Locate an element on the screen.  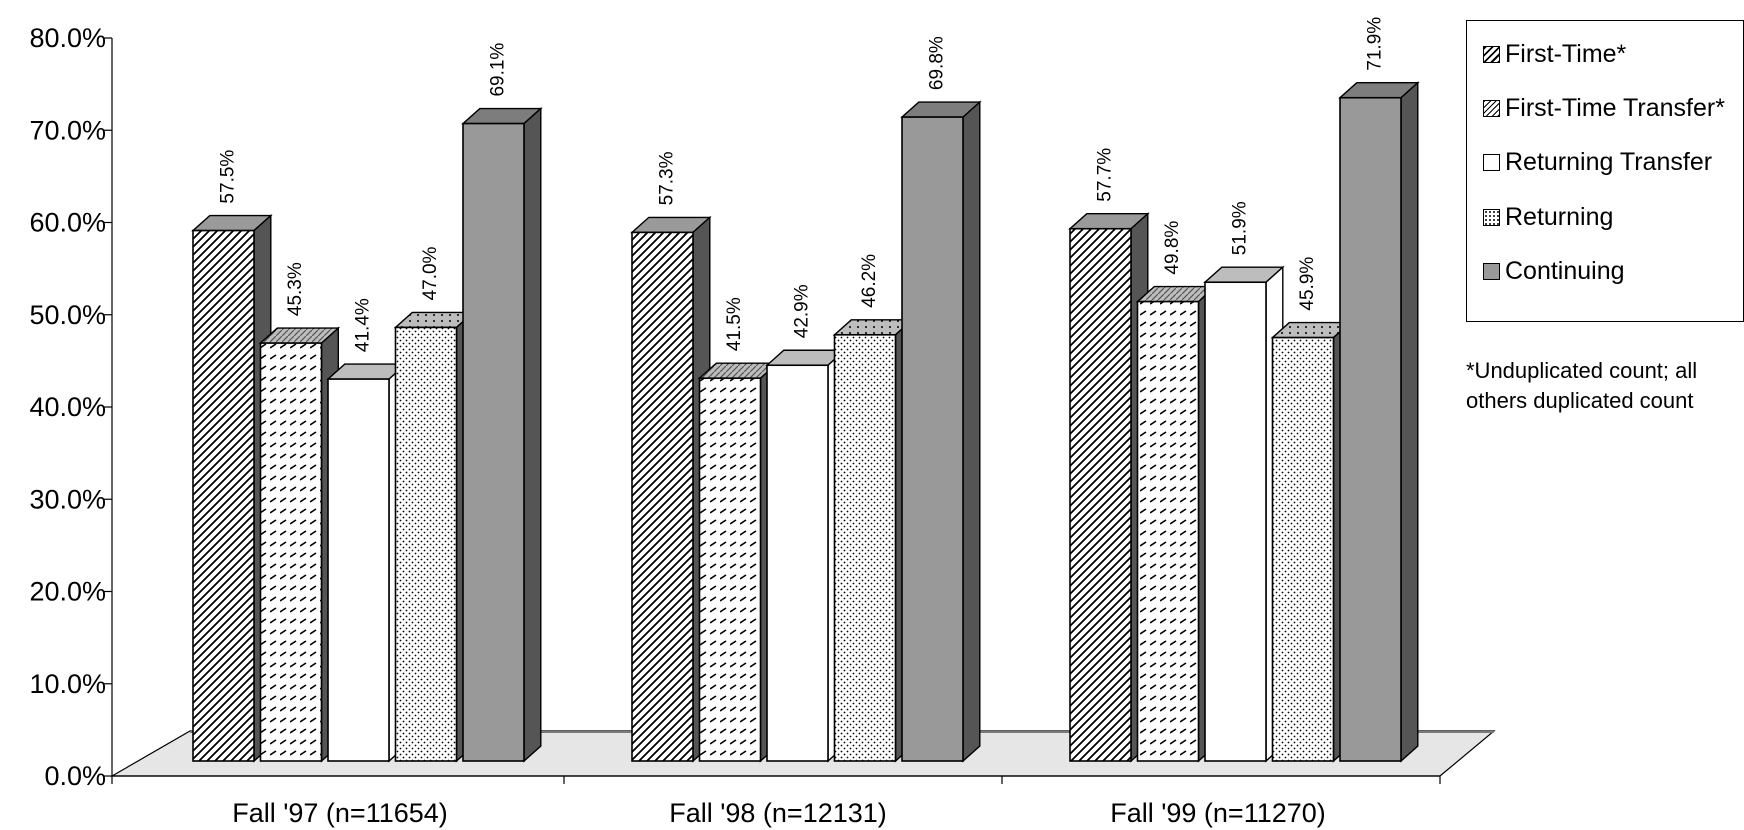
x-tick-label: Fall '99 (n=11270) is located at coordinates (1218, 813).